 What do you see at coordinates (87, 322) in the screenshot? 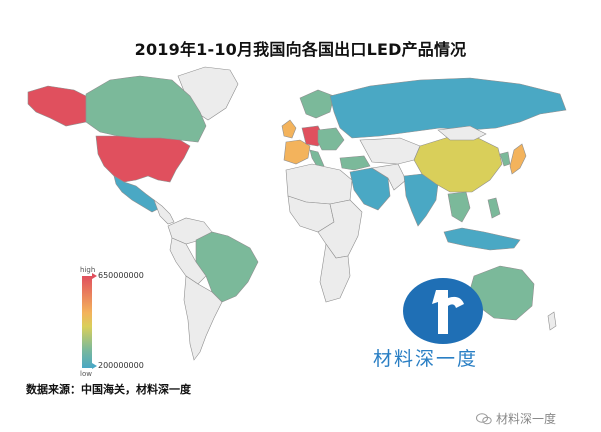
I see `legend-gradient-bar` at bounding box center [87, 322].